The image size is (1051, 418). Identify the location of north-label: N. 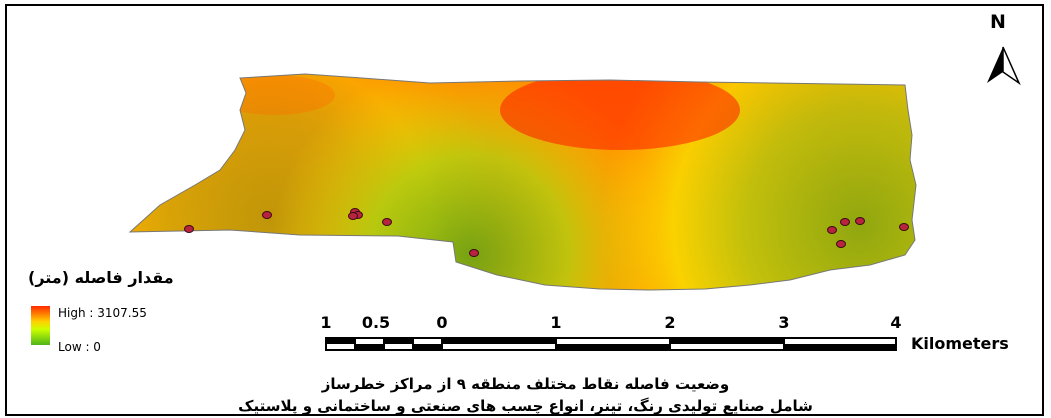
(998, 22).